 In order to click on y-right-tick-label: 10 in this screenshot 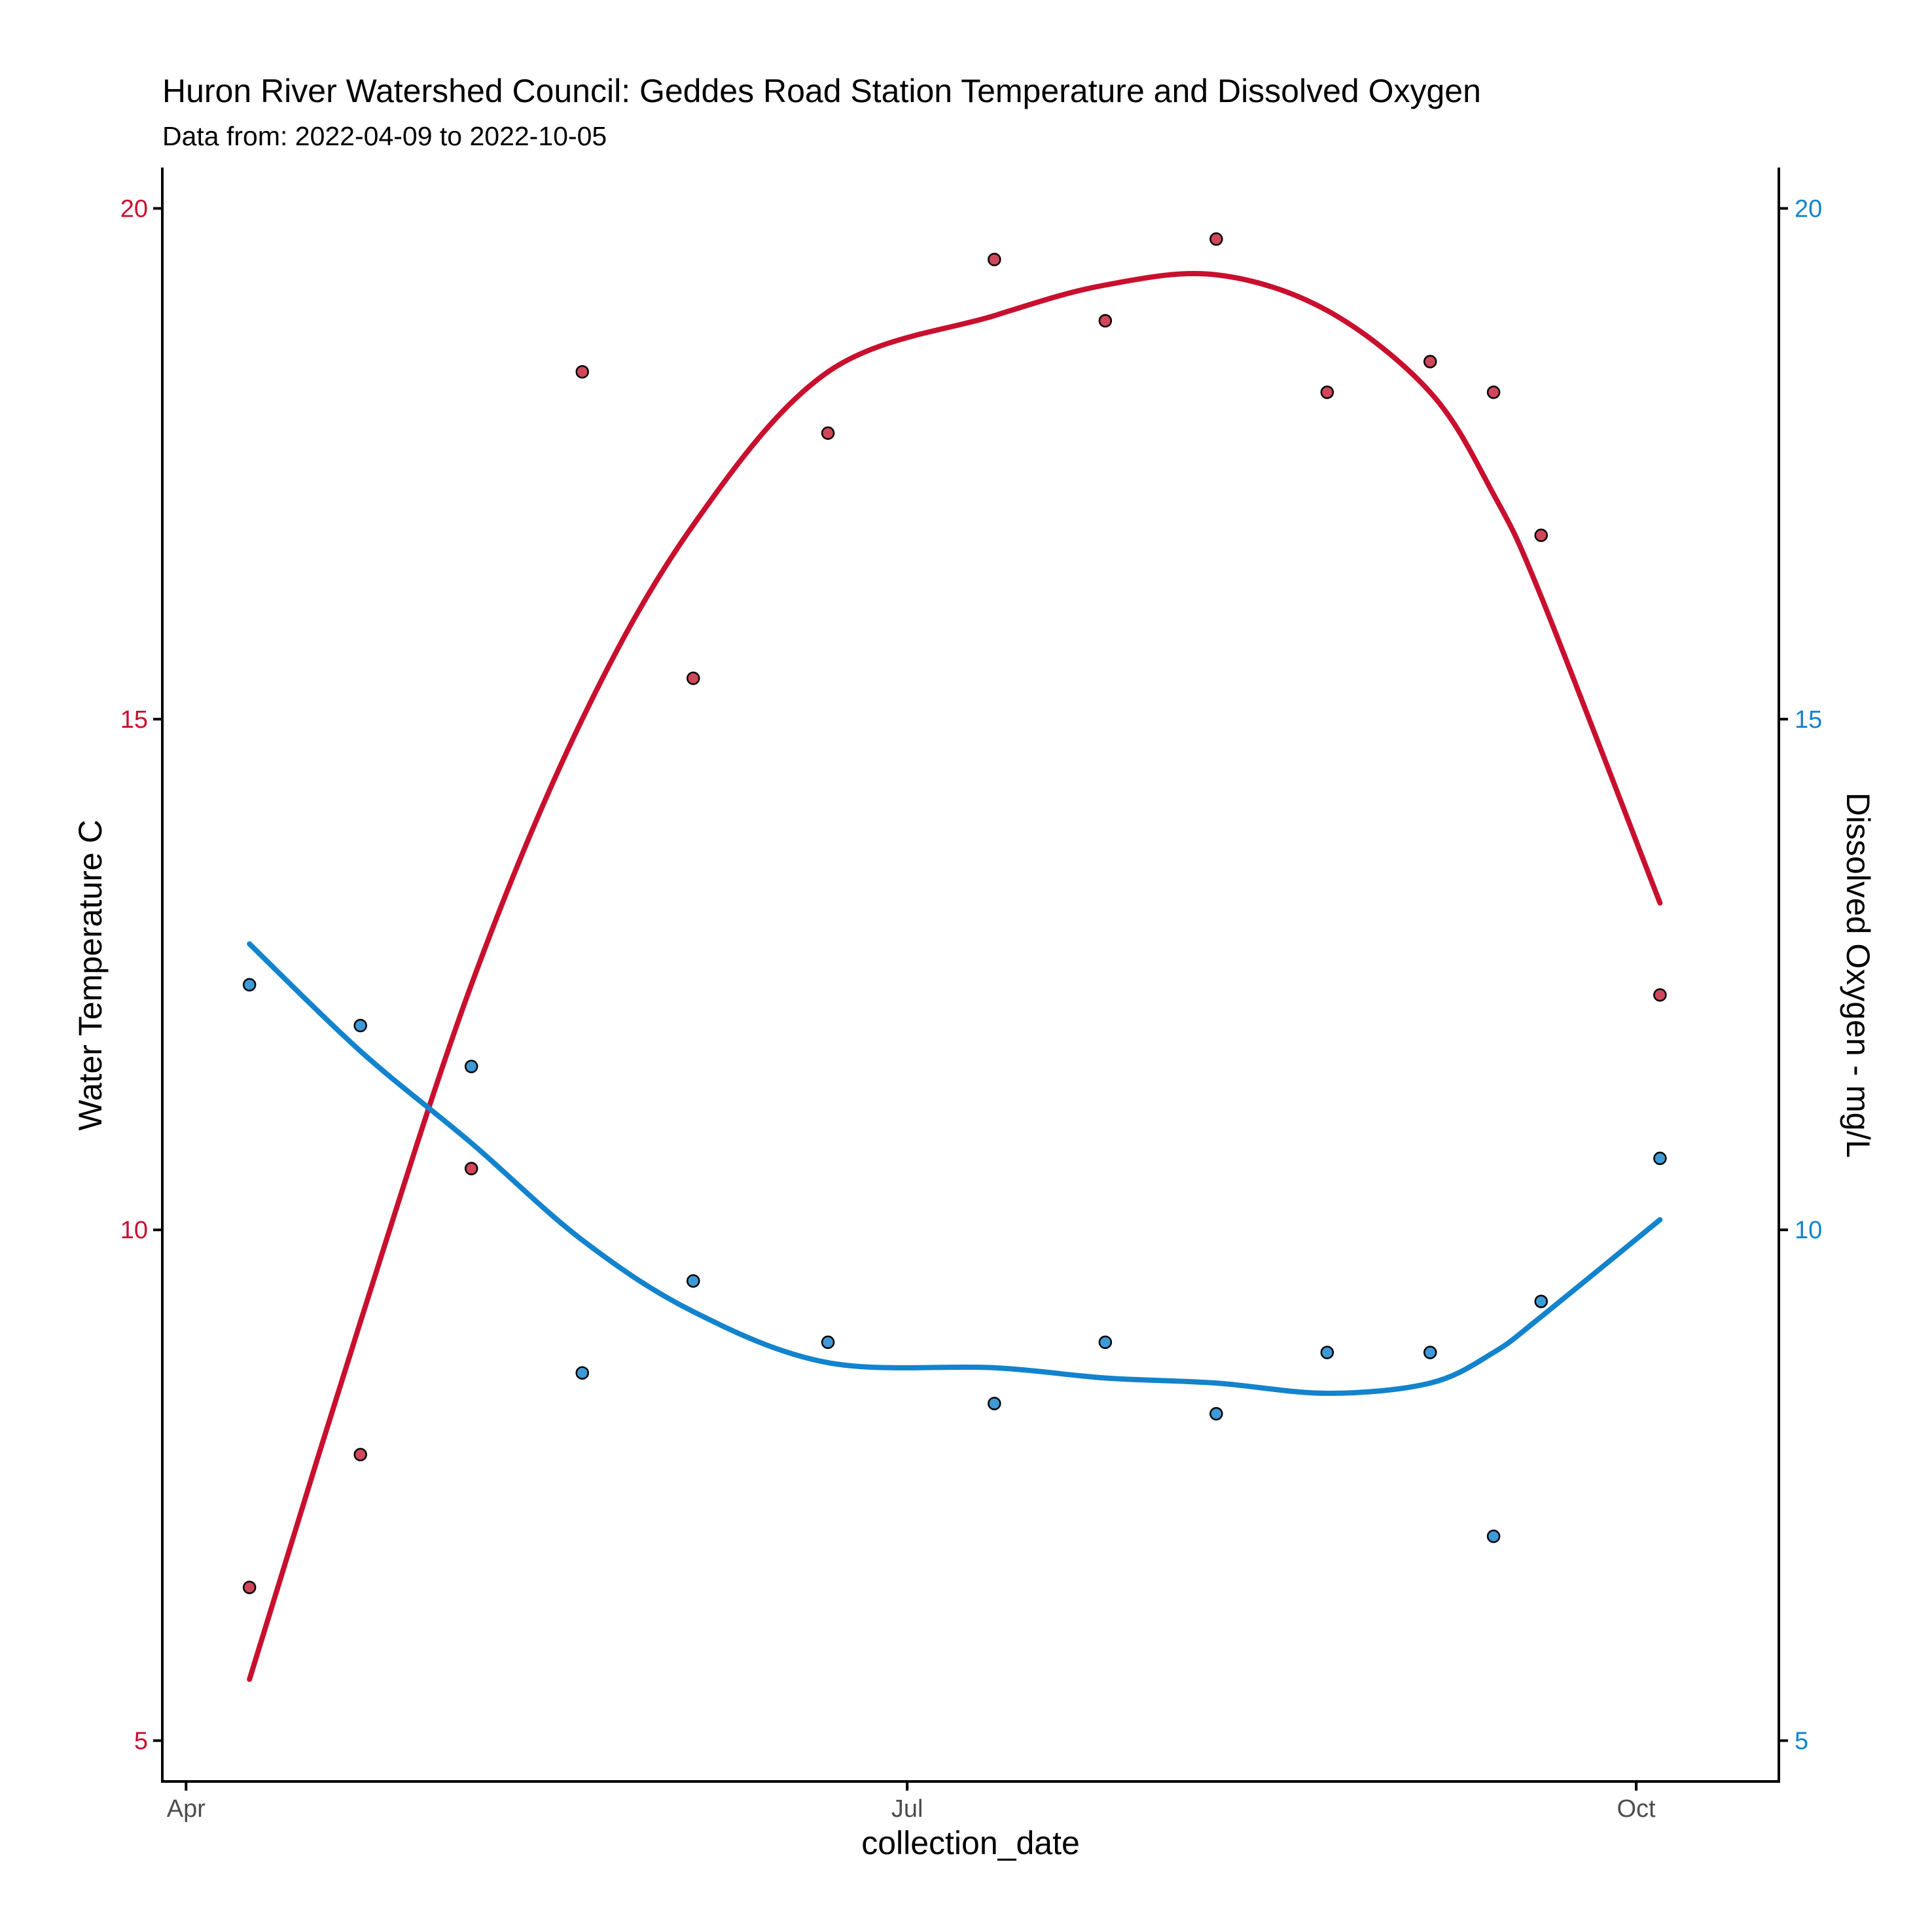, I will do `click(1808, 1230)`.